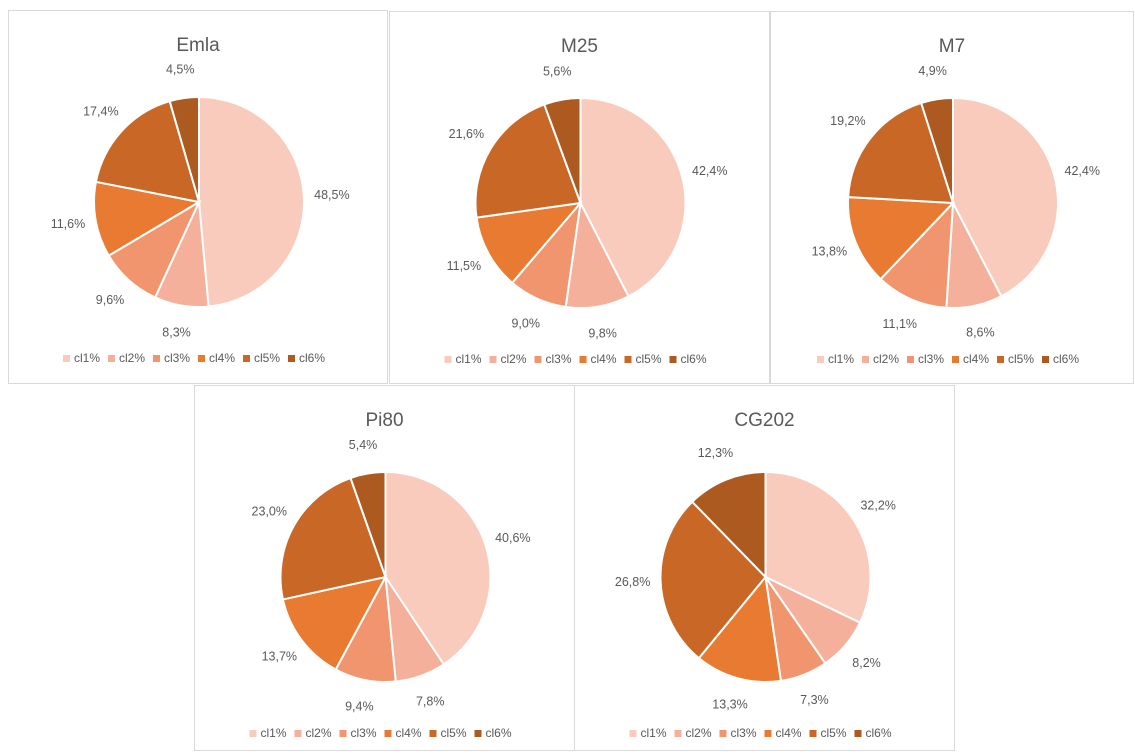  What do you see at coordinates (729, 704) in the screenshot?
I see `data-label: 13,3%` at bounding box center [729, 704].